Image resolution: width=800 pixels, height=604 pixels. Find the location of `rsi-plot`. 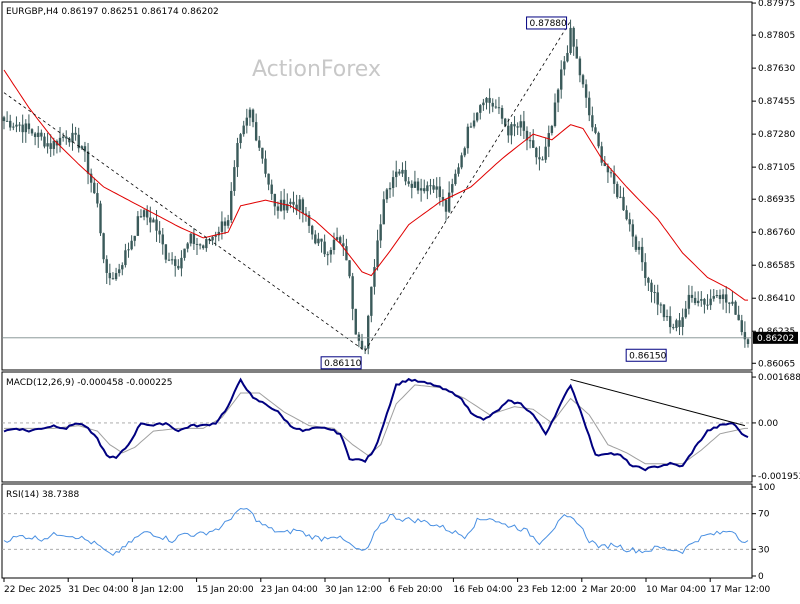

rsi-plot is located at coordinates (377, 531).